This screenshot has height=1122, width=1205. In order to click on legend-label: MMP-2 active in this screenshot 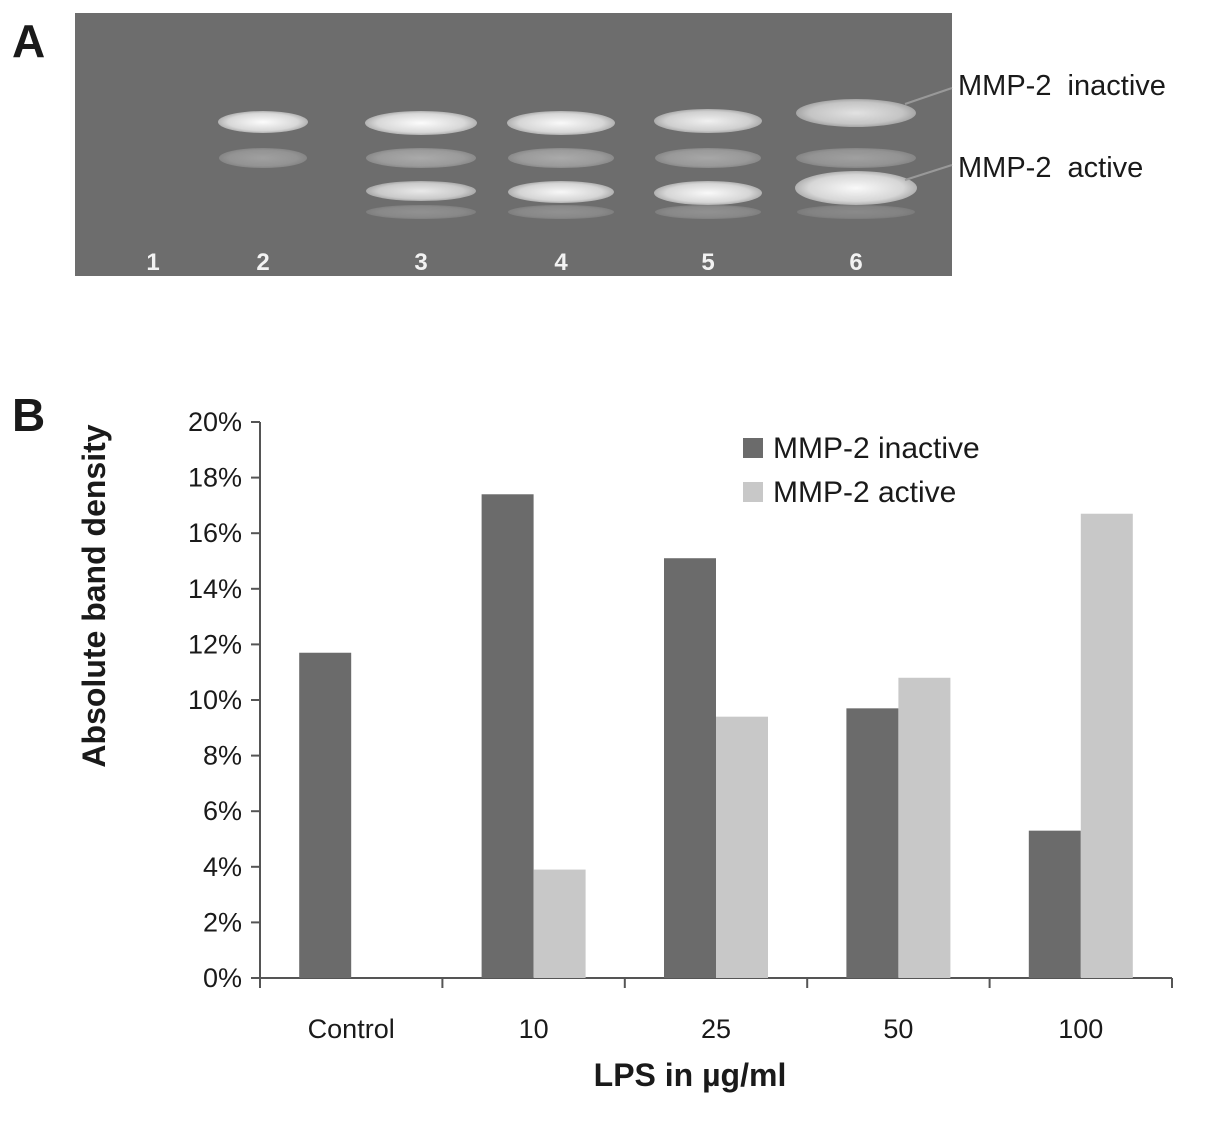, I will do `click(864, 492)`.